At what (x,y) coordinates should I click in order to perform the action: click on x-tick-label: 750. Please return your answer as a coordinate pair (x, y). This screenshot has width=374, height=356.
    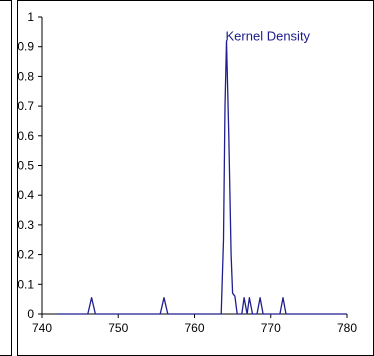
    Looking at the image, I should click on (118, 328).